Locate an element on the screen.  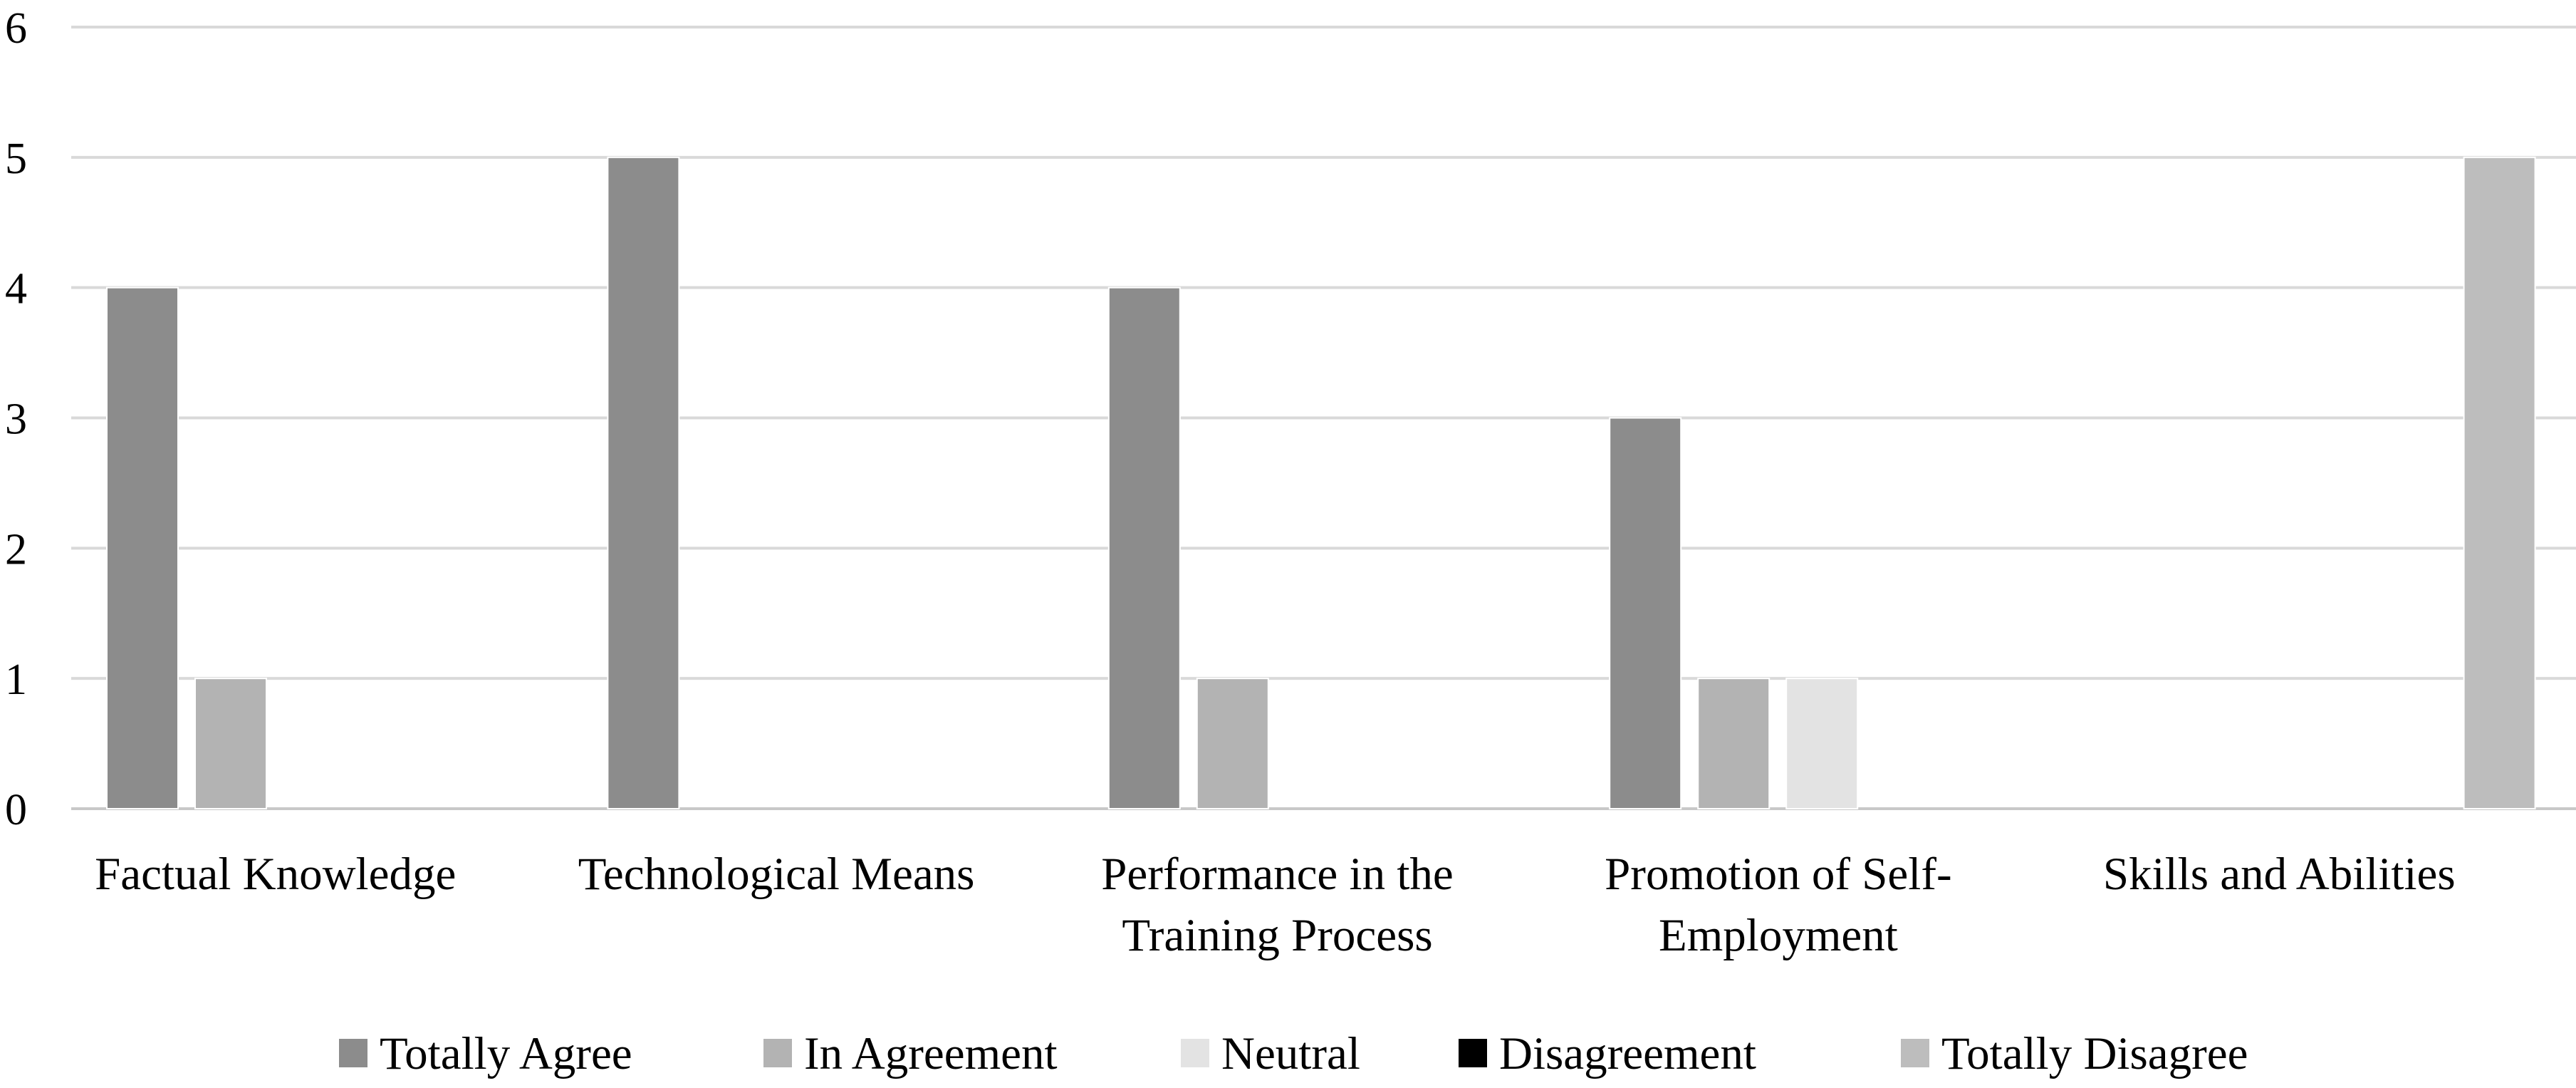
legend-label: Totally Disagree is located at coordinates (2094, 1053).